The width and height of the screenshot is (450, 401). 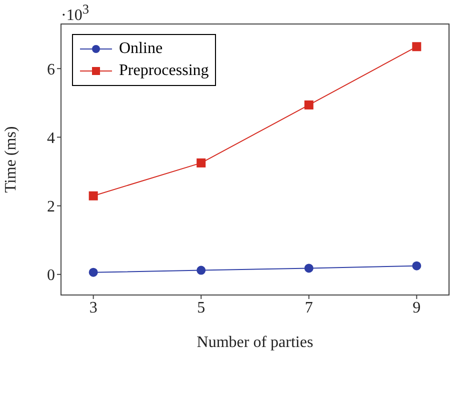 What do you see at coordinates (51, 69) in the screenshot?
I see `y-tick-label: 6` at bounding box center [51, 69].